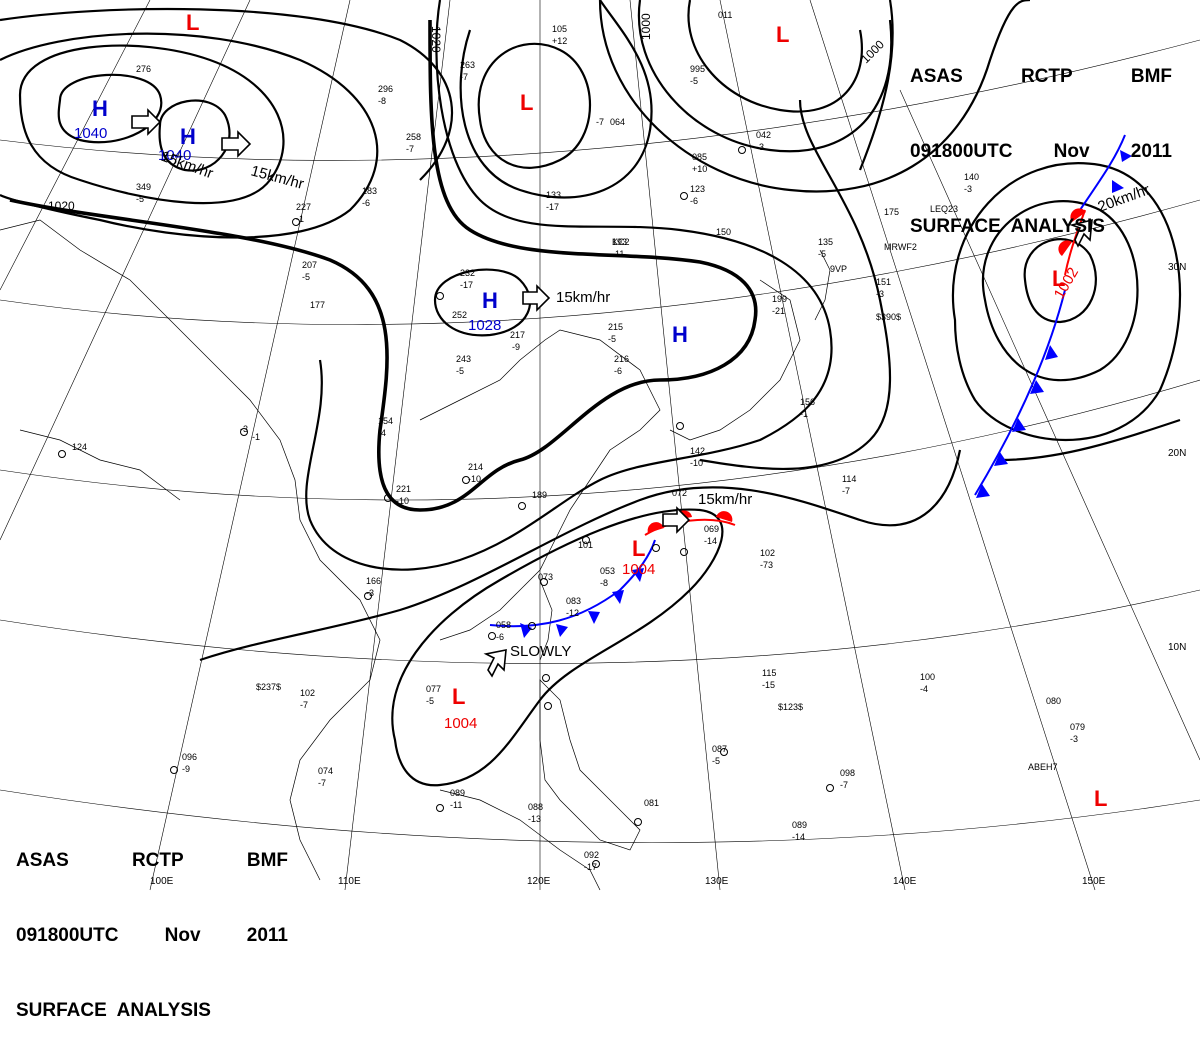 The image size is (1200, 1048). What do you see at coordinates (385, 421) in the screenshot?
I see `station-value: 154` at bounding box center [385, 421].